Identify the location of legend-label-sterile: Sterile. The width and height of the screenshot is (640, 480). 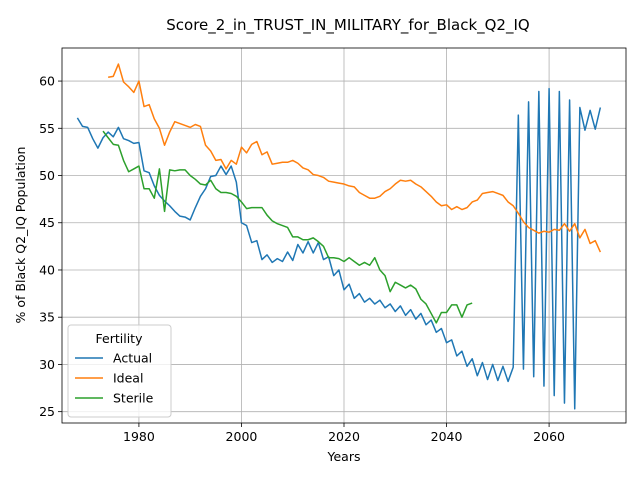
(133, 398).